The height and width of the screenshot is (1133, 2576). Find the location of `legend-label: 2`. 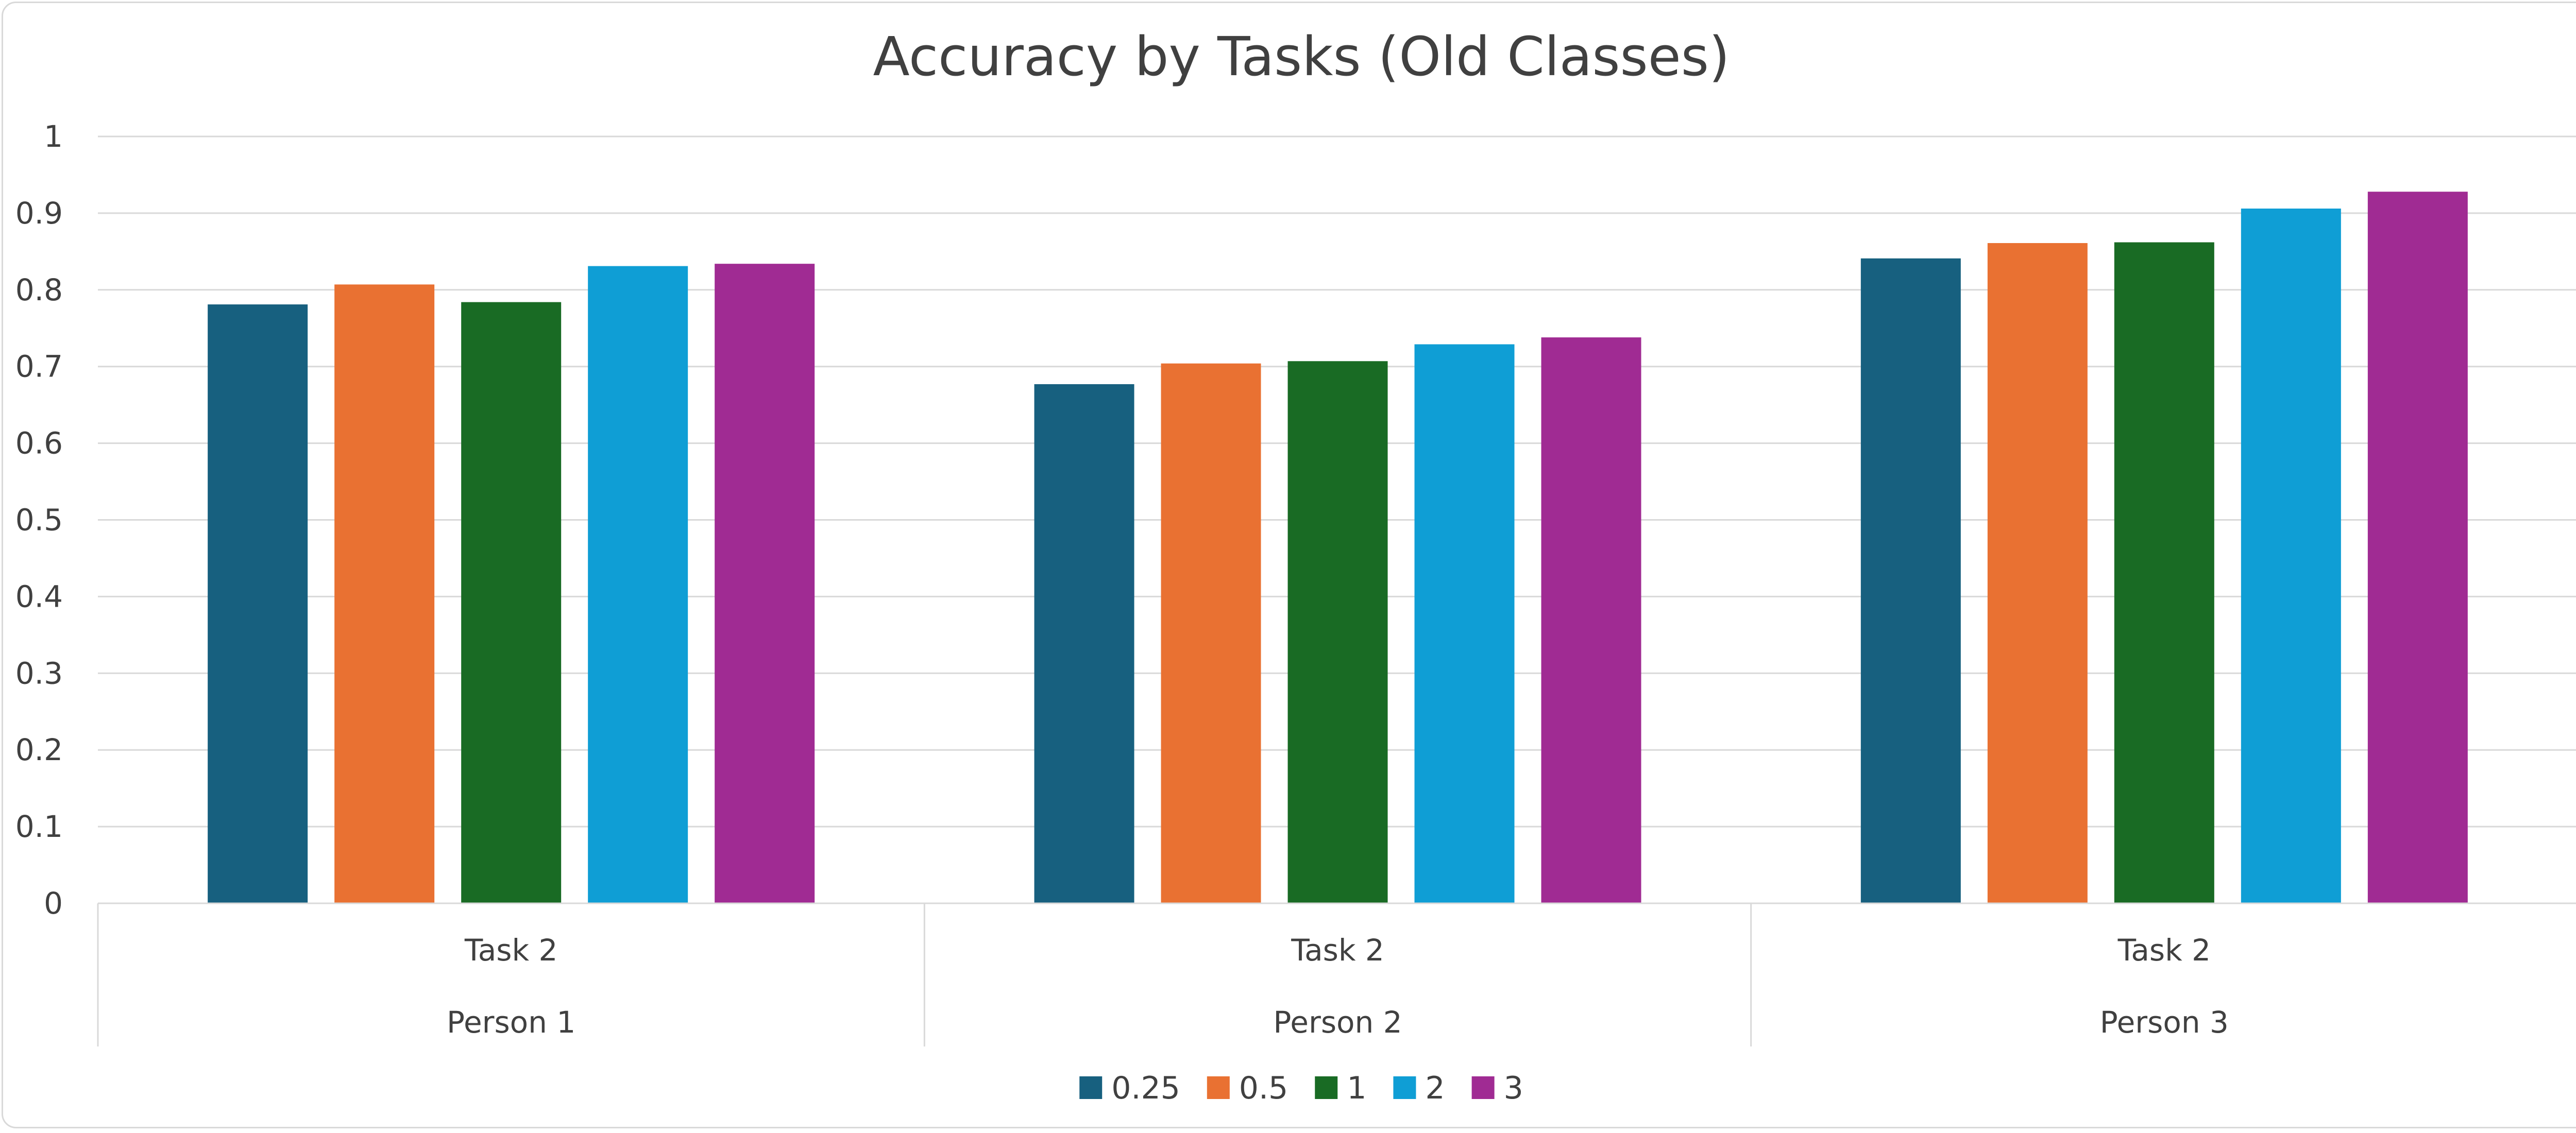

legend-label: 2 is located at coordinates (1435, 1088).